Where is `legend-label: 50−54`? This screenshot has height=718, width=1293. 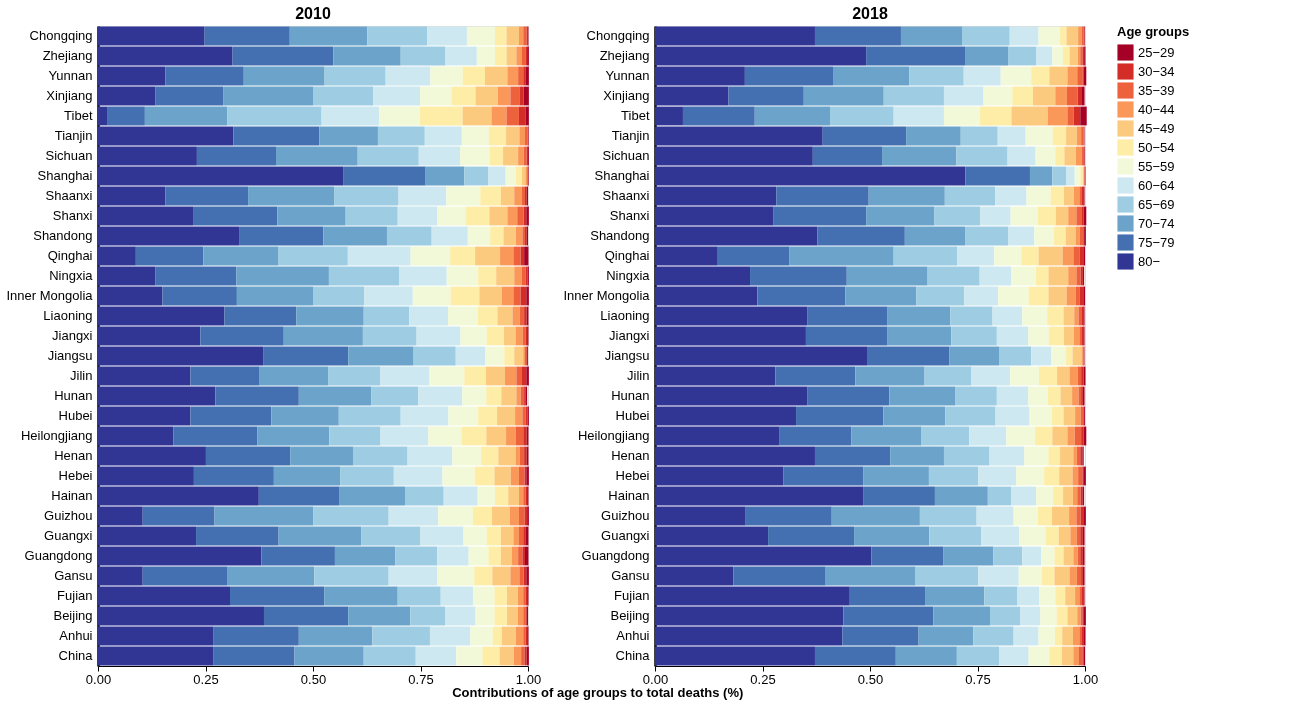 legend-label: 50−54 is located at coordinates (1156, 147).